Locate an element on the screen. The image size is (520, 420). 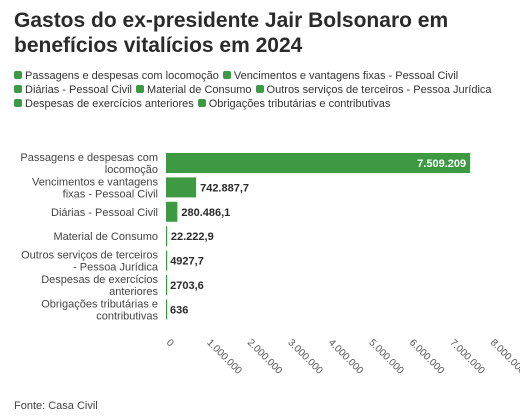
legend-item: Obrigações tributárias e contributivas is located at coordinates (294, 104).